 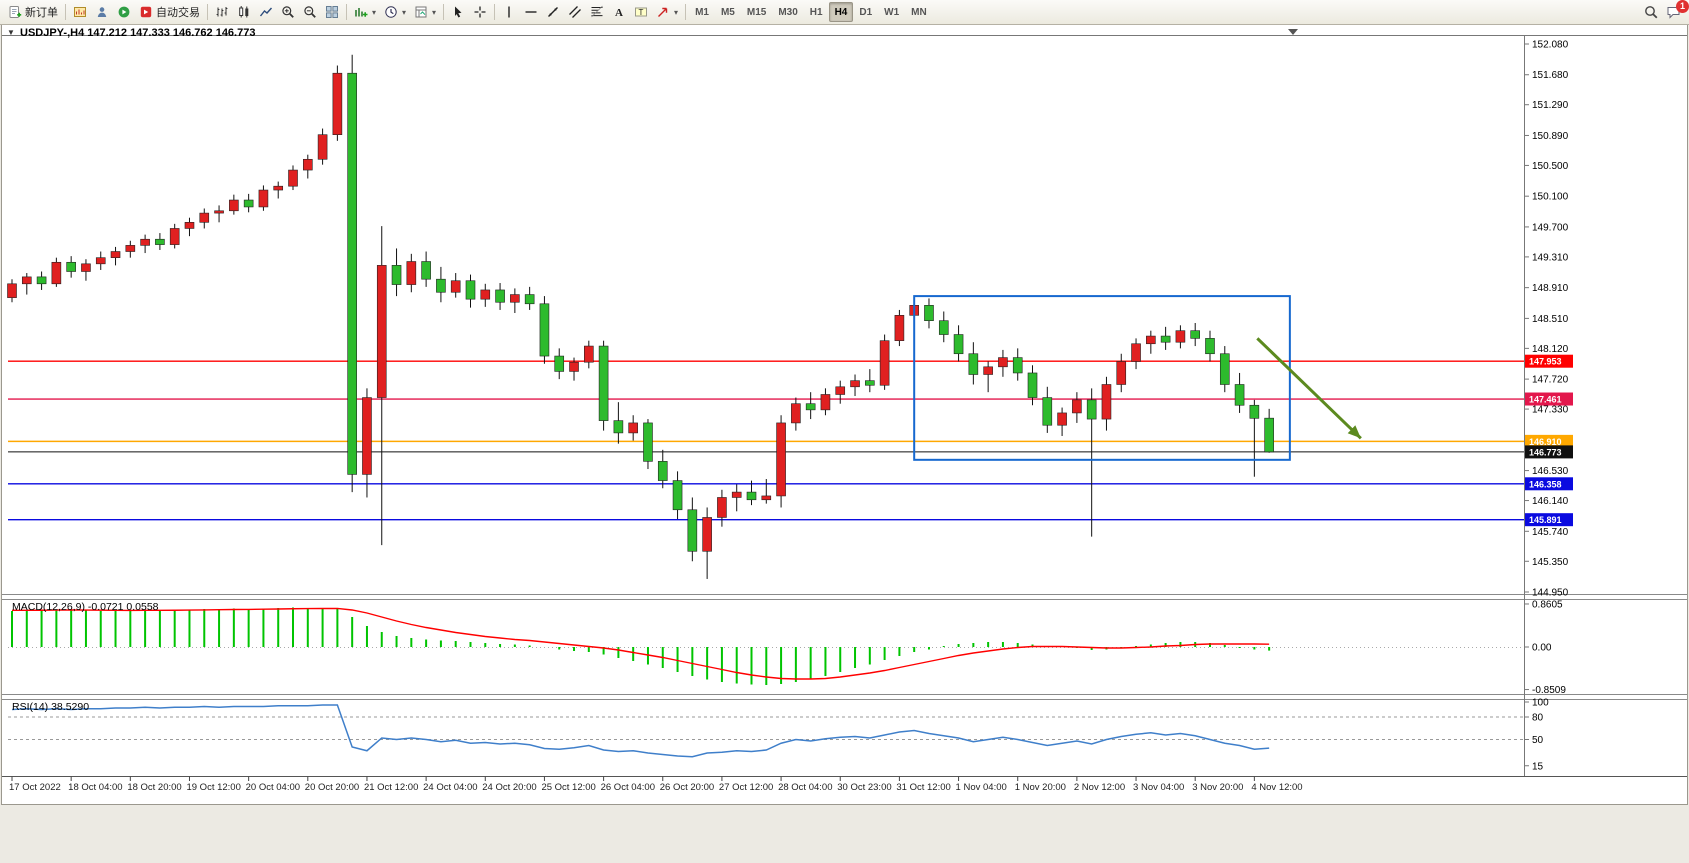 I want to click on price-tick-label: 148.120, so click(x=1550, y=349).